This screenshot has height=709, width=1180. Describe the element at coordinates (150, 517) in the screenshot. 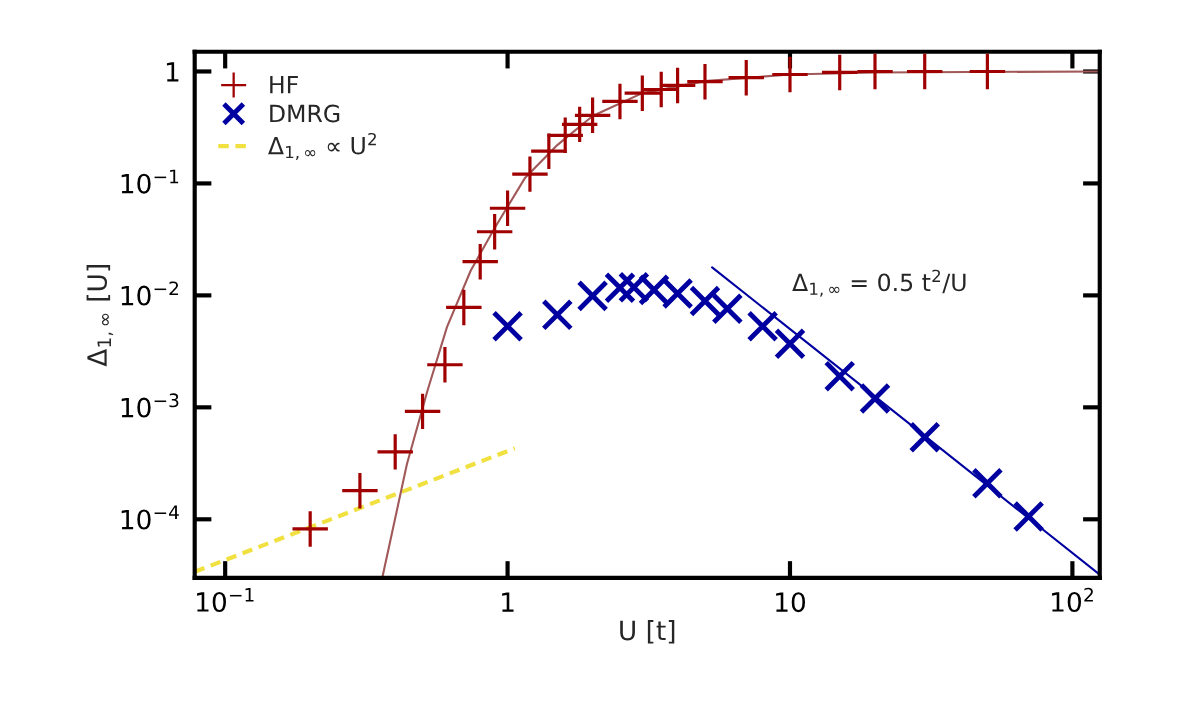

I see `y-tick-label: 10$^{−4}$` at that location.